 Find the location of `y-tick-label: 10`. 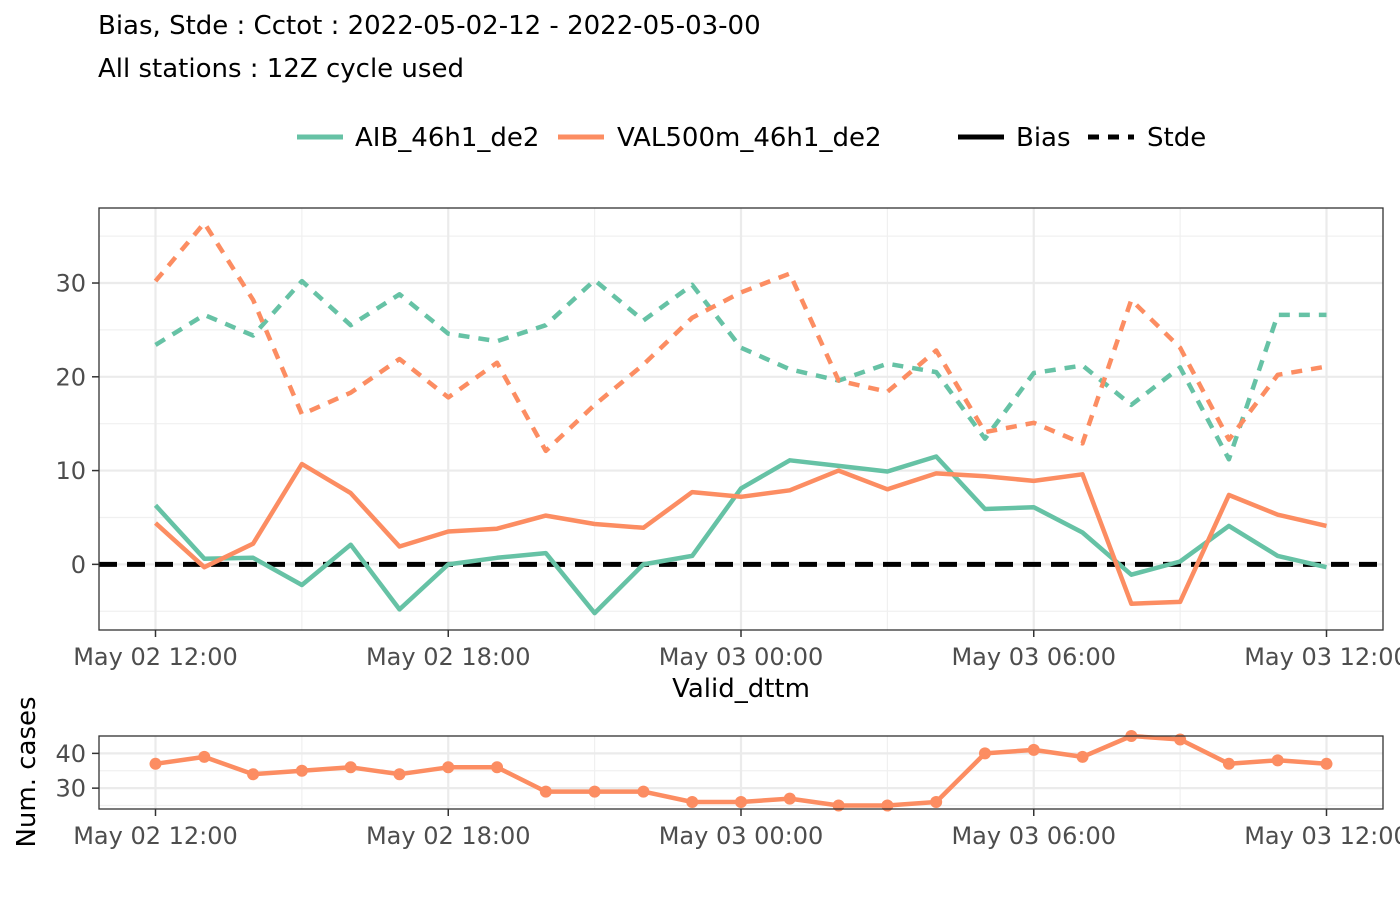

y-tick-label: 10 is located at coordinates (70, 471).